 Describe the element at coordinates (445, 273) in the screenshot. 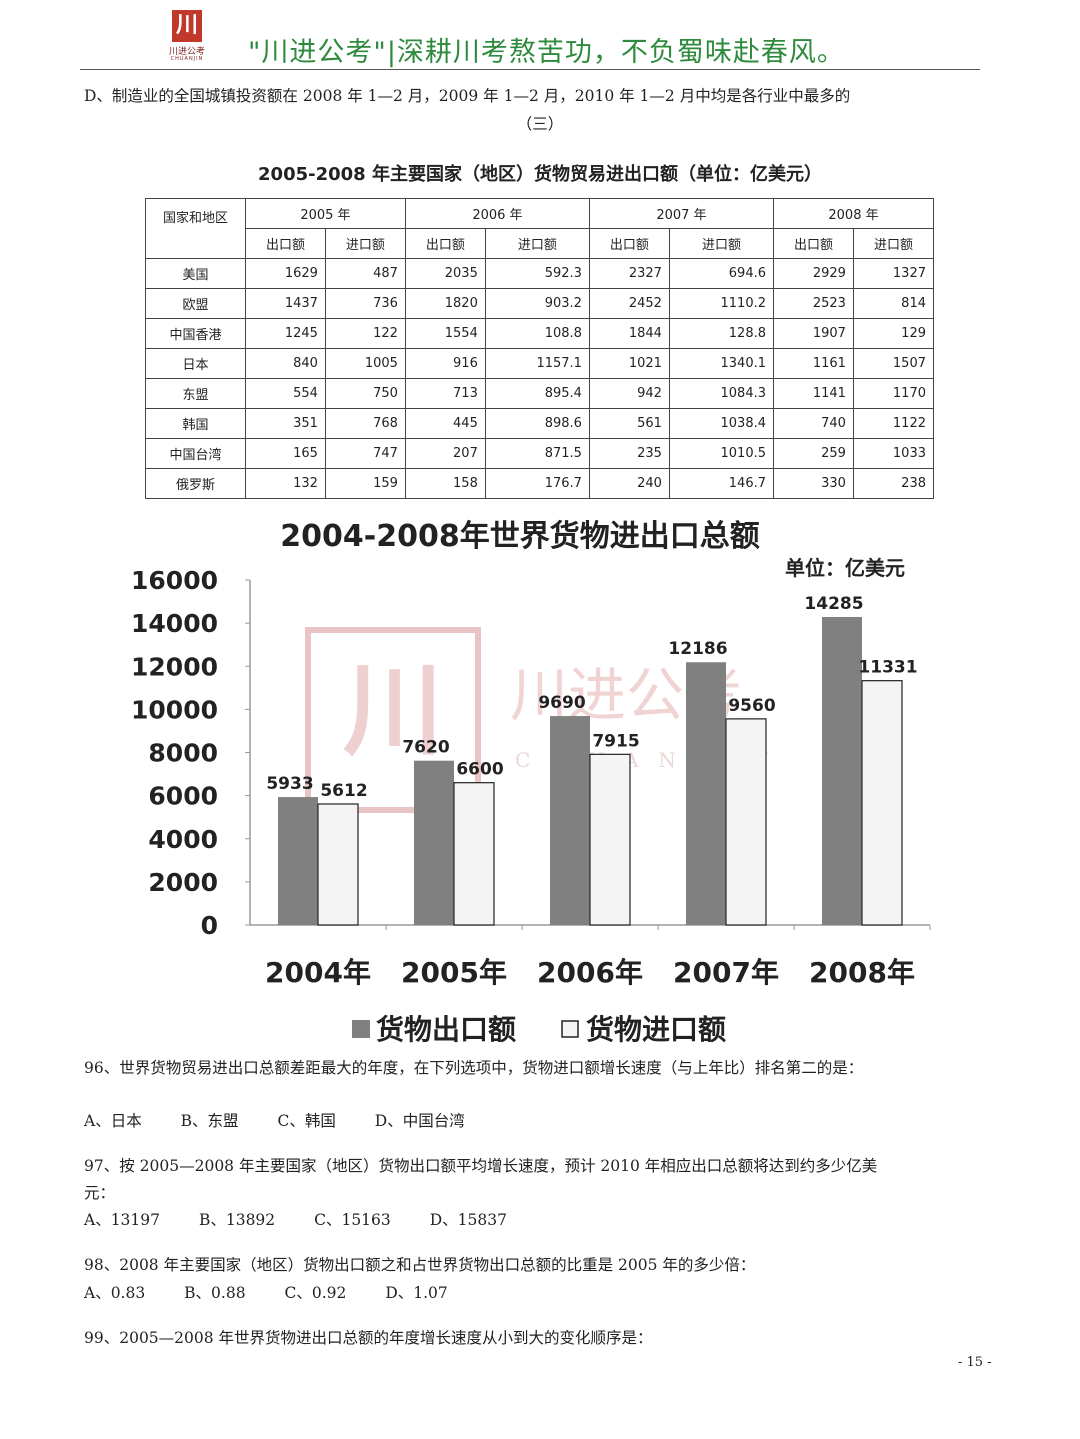

I see `table-cell: 2035` at that location.